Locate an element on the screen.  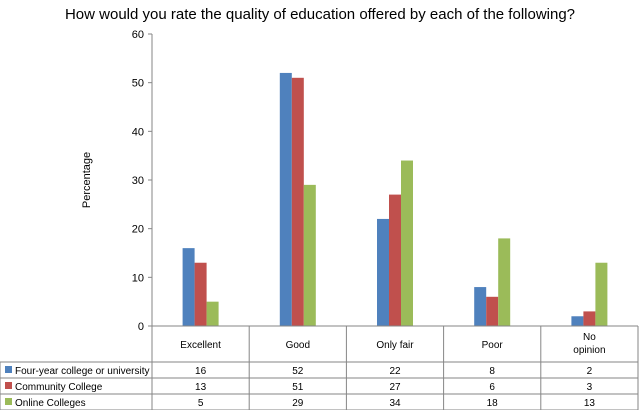
y-tick-label: 0 is located at coordinates (141, 327).